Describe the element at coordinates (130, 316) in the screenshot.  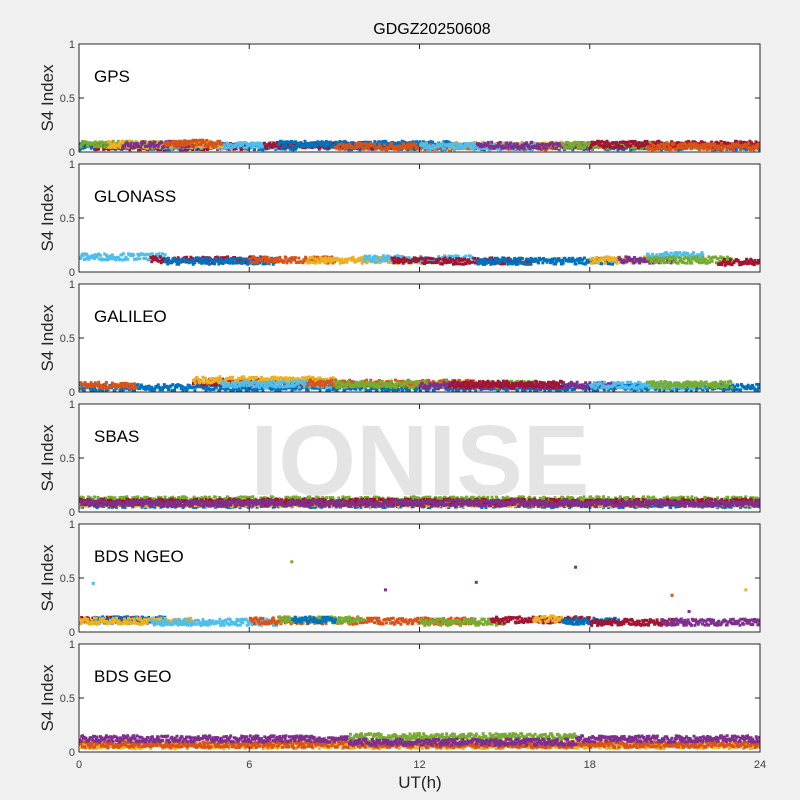
I see `panel-label: GALILEO` at that location.